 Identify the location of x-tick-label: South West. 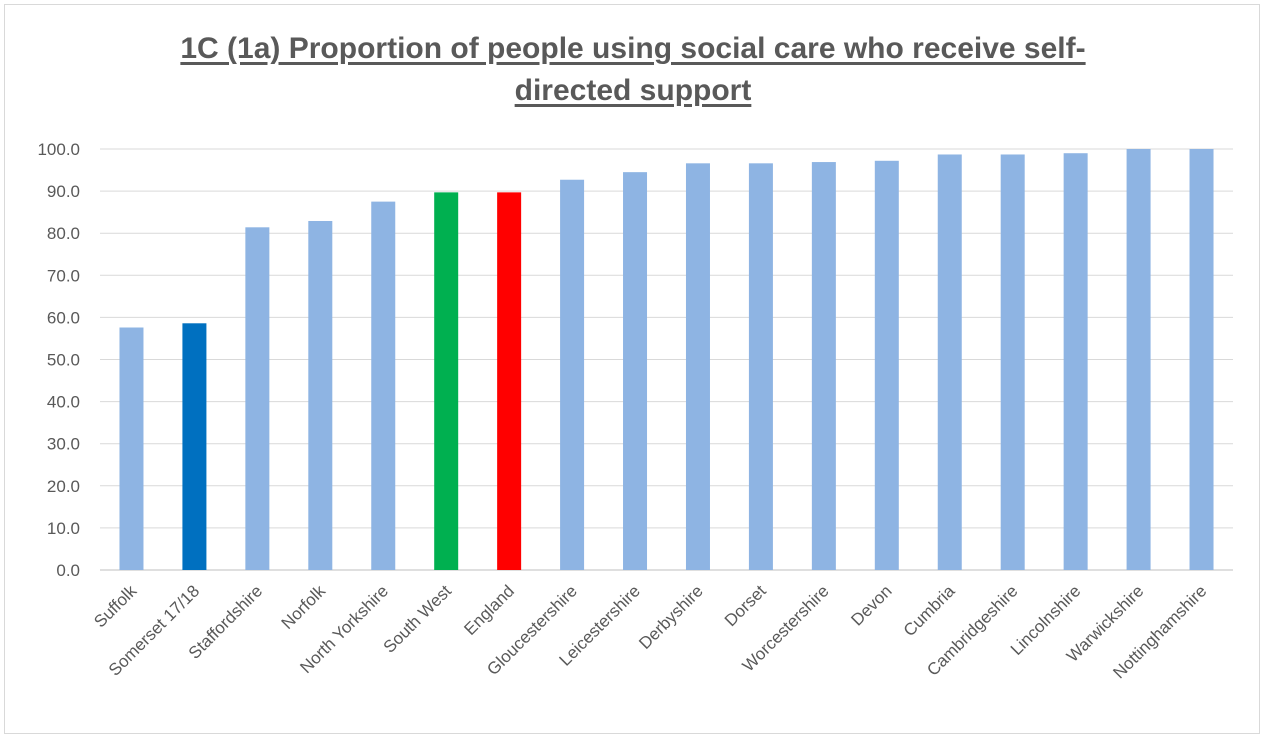
(418, 619).